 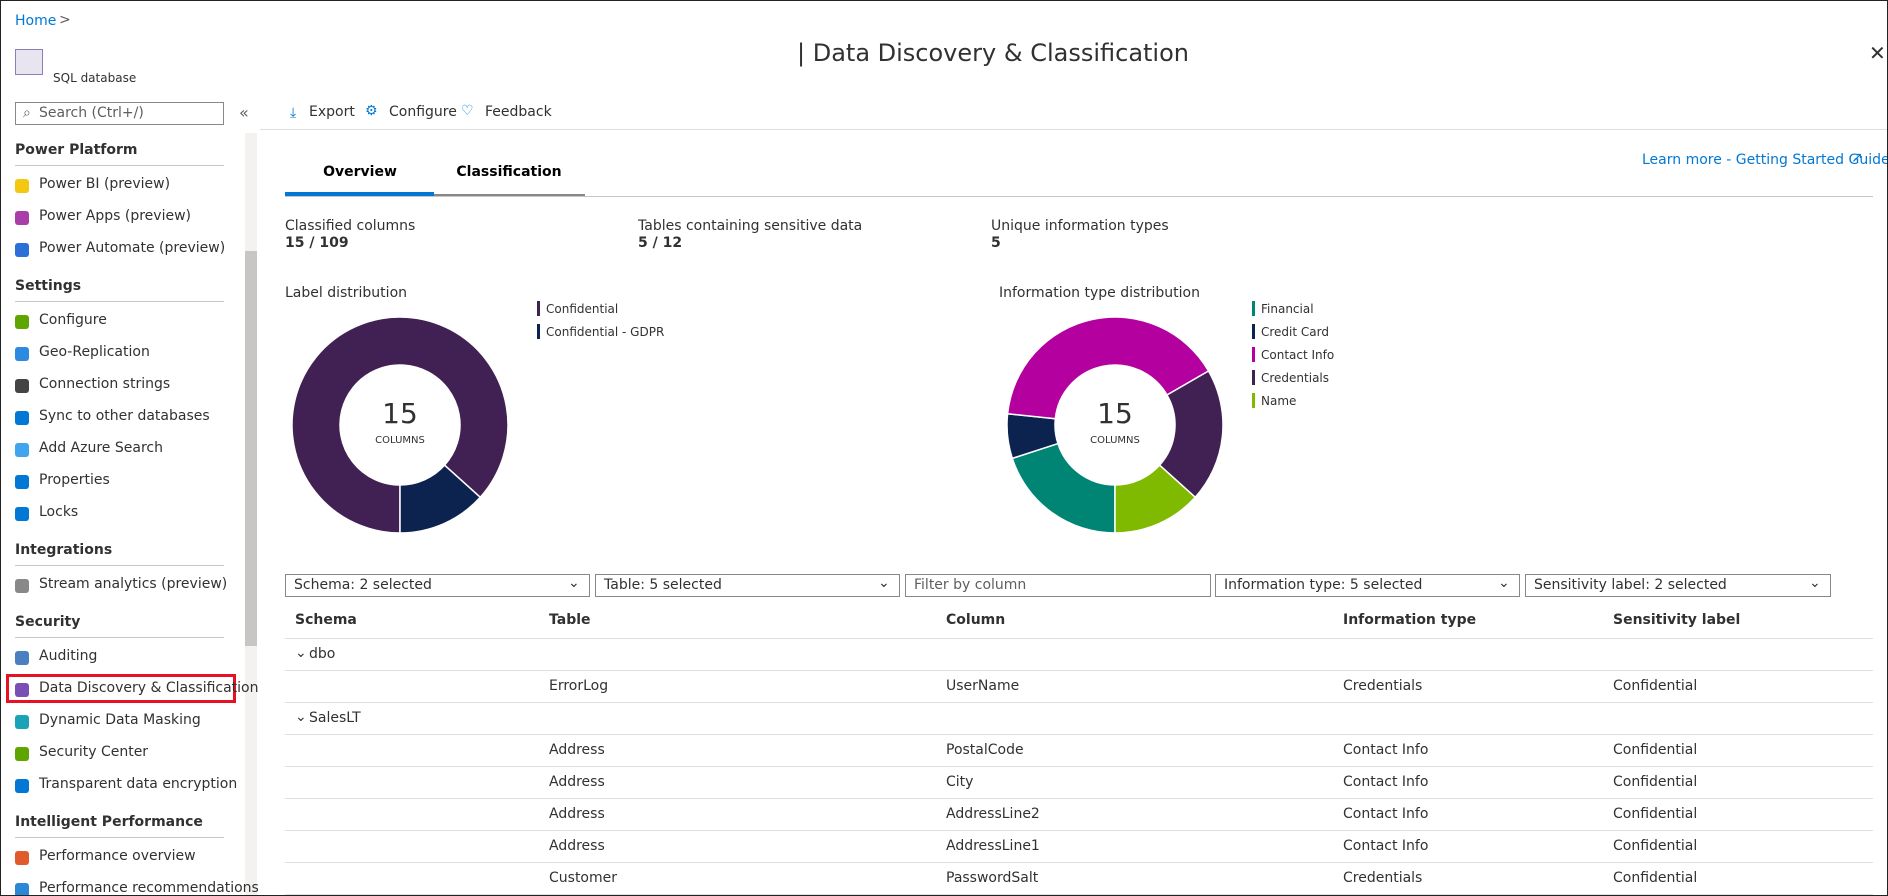 I want to click on tab: Overview, so click(x=360, y=172).